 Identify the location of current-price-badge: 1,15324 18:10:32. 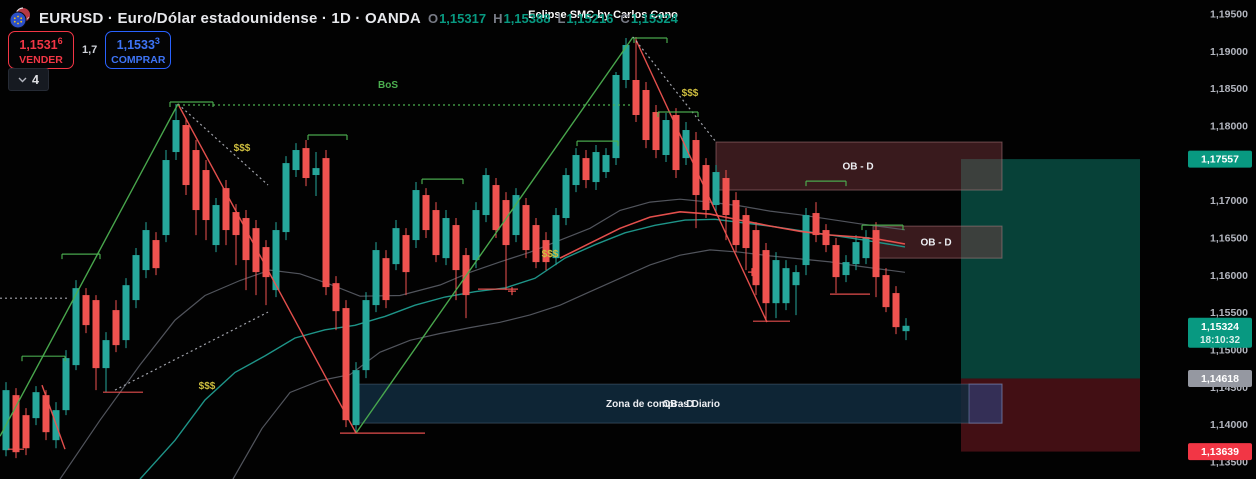
(1220, 332).